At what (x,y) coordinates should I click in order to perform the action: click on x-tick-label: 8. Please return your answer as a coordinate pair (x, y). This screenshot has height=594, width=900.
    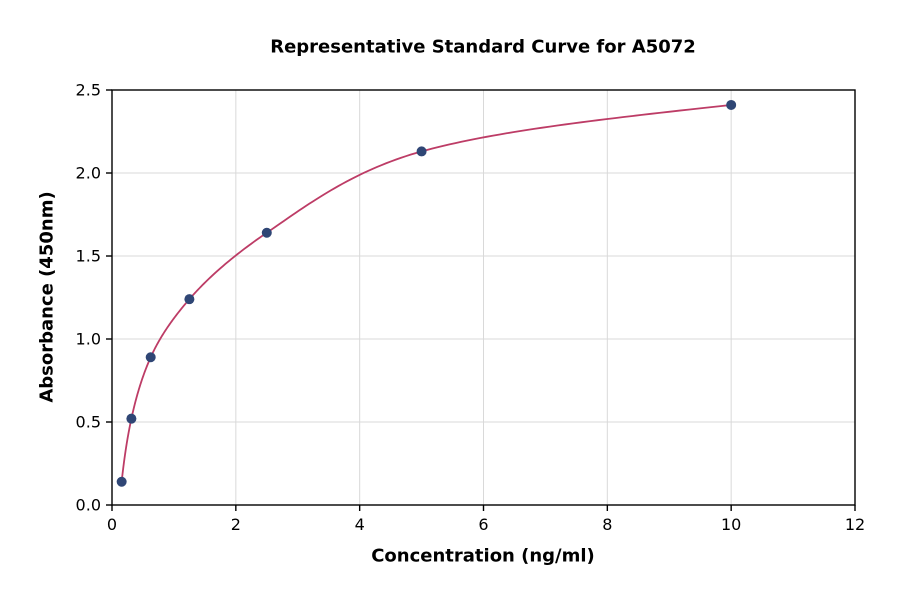
    Looking at the image, I should click on (607, 524).